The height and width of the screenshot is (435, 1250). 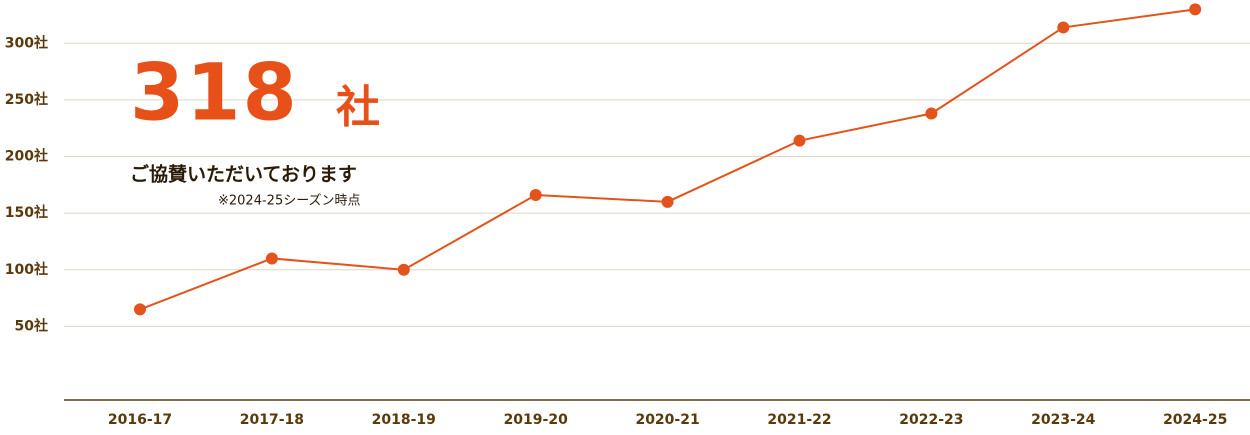 I want to click on x-tick-label: 2022-23, so click(x=931, y=420).